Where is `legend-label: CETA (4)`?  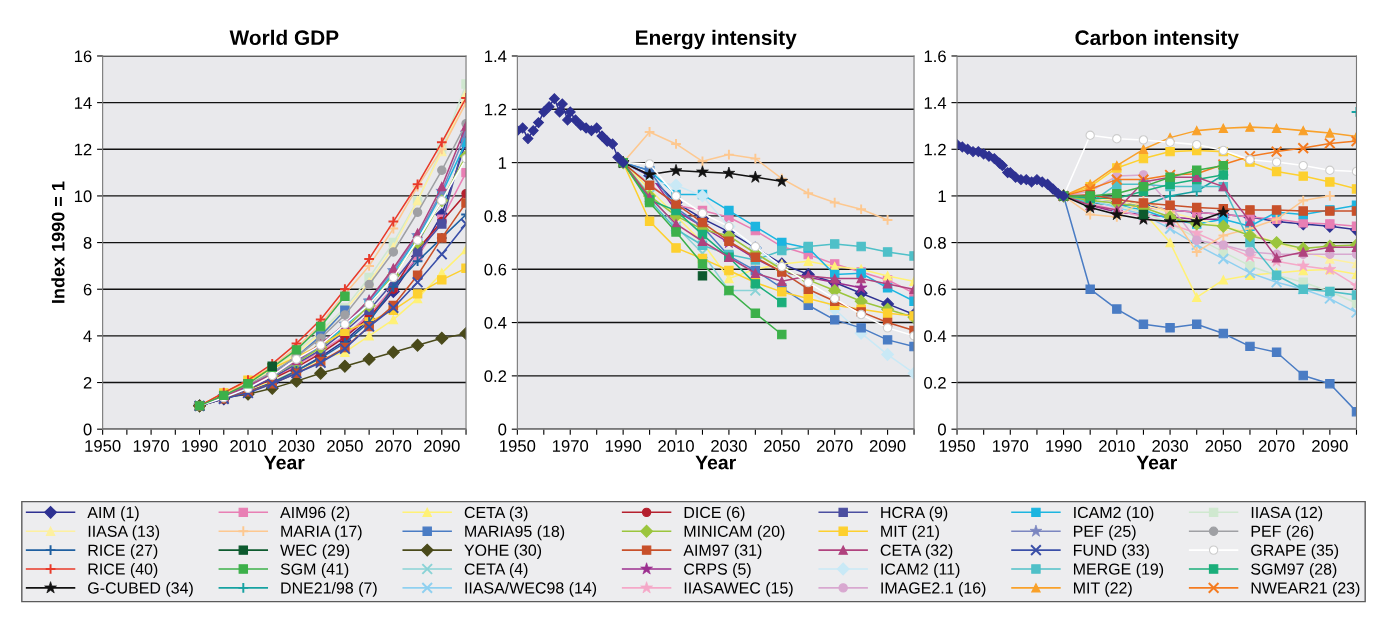 legend-label: CETA (4) is located at coordinates (496, 570).